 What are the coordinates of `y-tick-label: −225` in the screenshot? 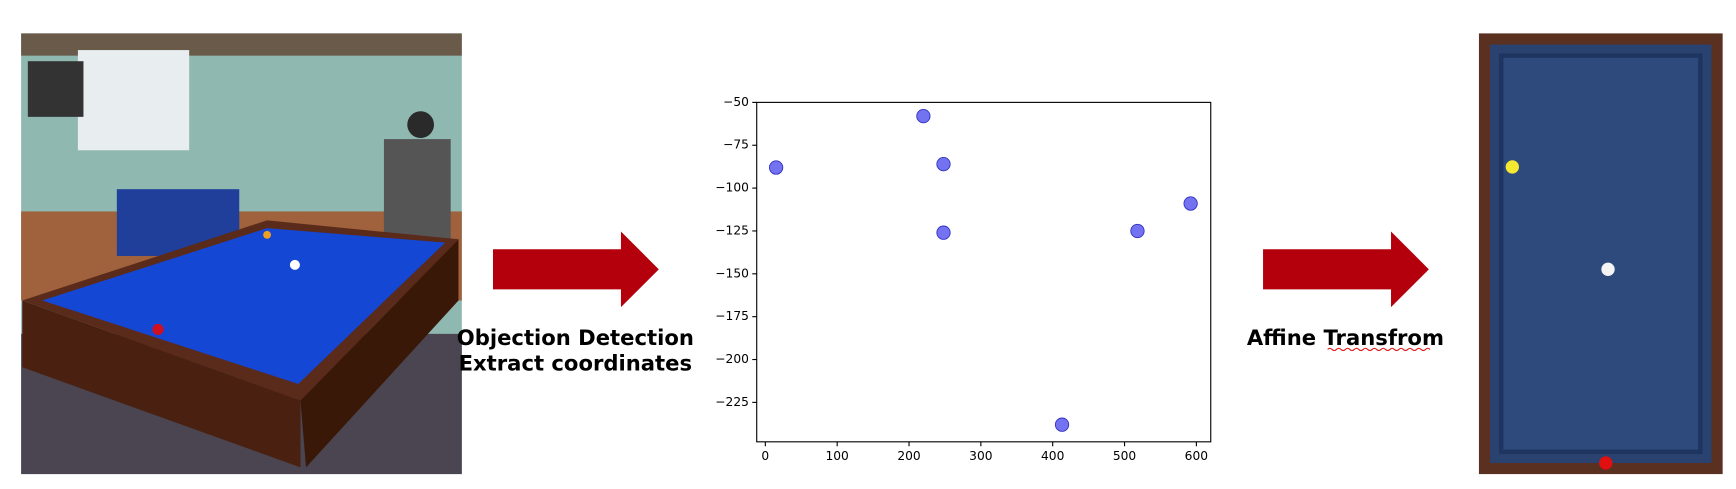 It's located at (732, 402).